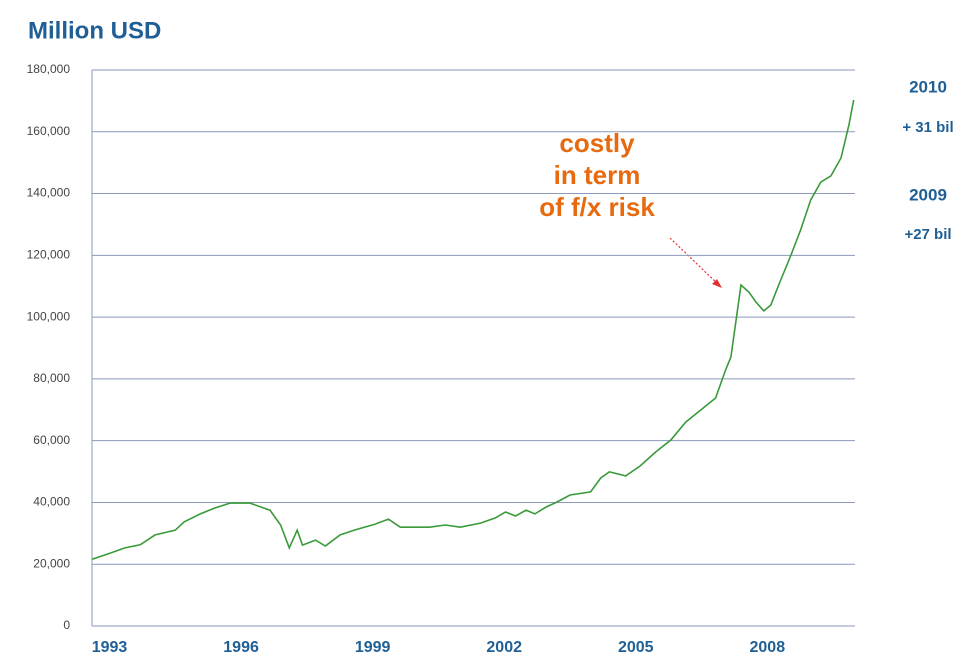 The width and height of the screenshot is (967, 660). I want to click on y-tick-label: 100,000, so click(49, 316).